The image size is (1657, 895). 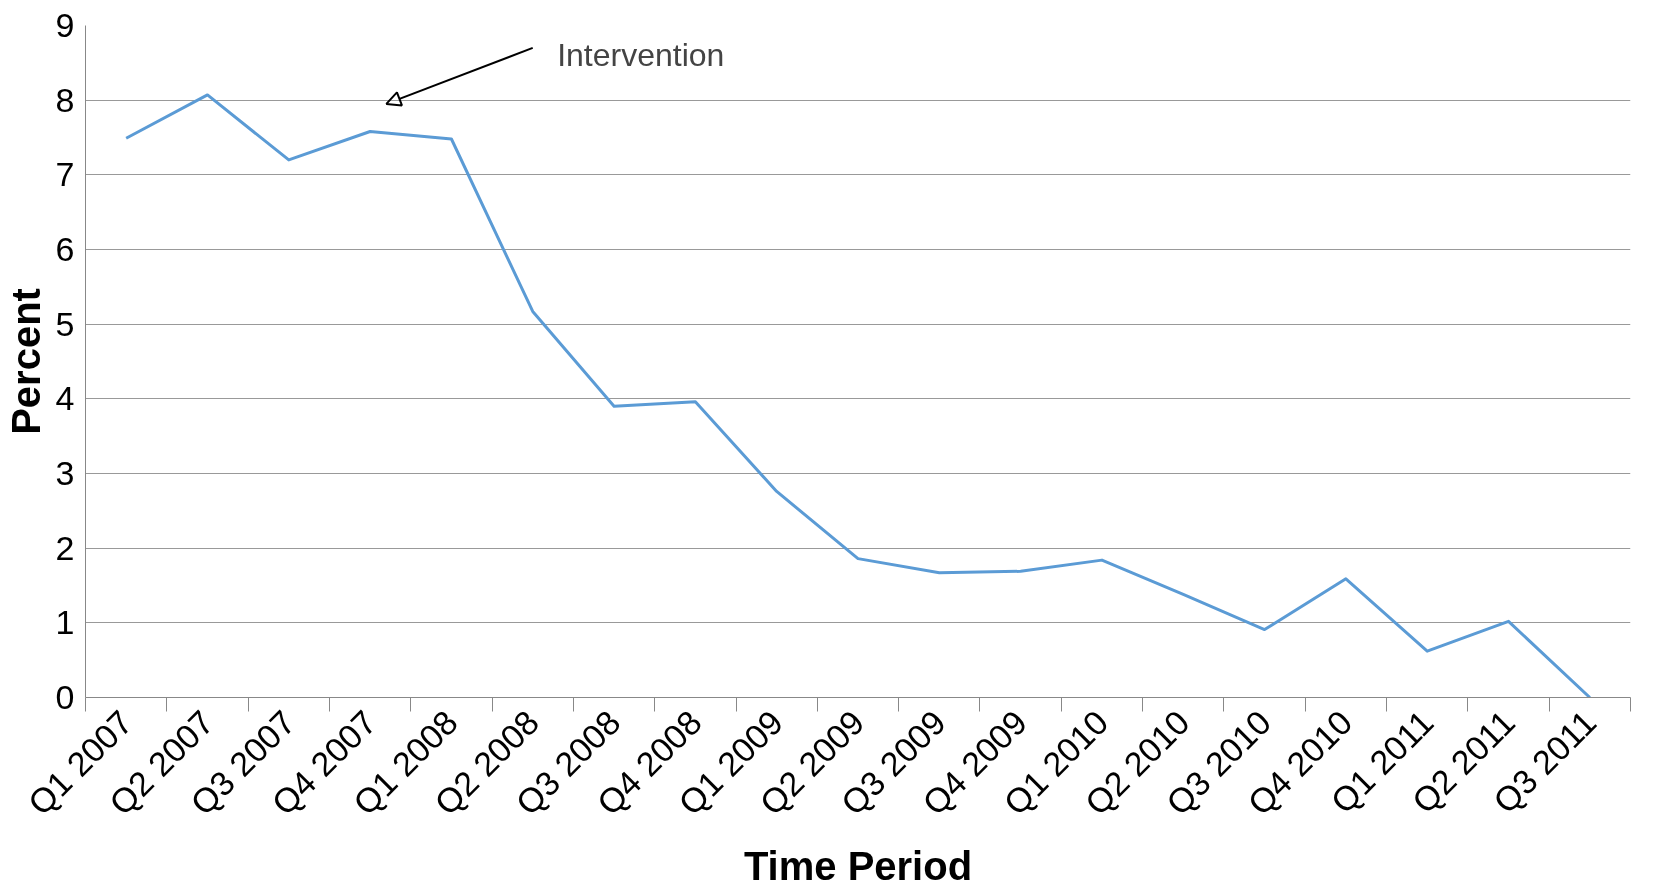 I want to click on annotation: Intervention, so click(x=641, y=55).